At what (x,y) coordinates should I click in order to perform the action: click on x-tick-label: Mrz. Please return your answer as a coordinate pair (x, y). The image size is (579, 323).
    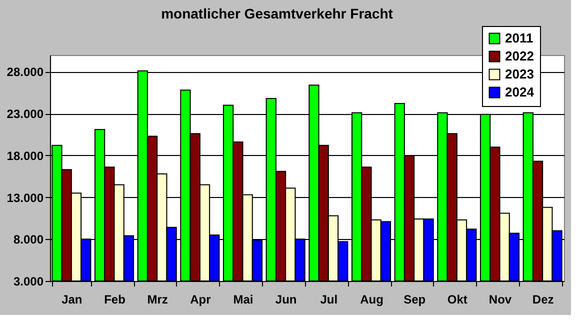
    Looking at the image, I should click on (157, 299).